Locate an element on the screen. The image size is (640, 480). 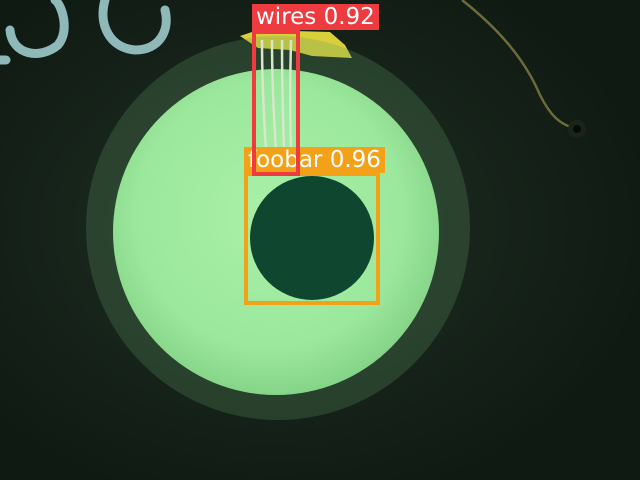
wires-bounding-box is located at coordinates (276, 103).